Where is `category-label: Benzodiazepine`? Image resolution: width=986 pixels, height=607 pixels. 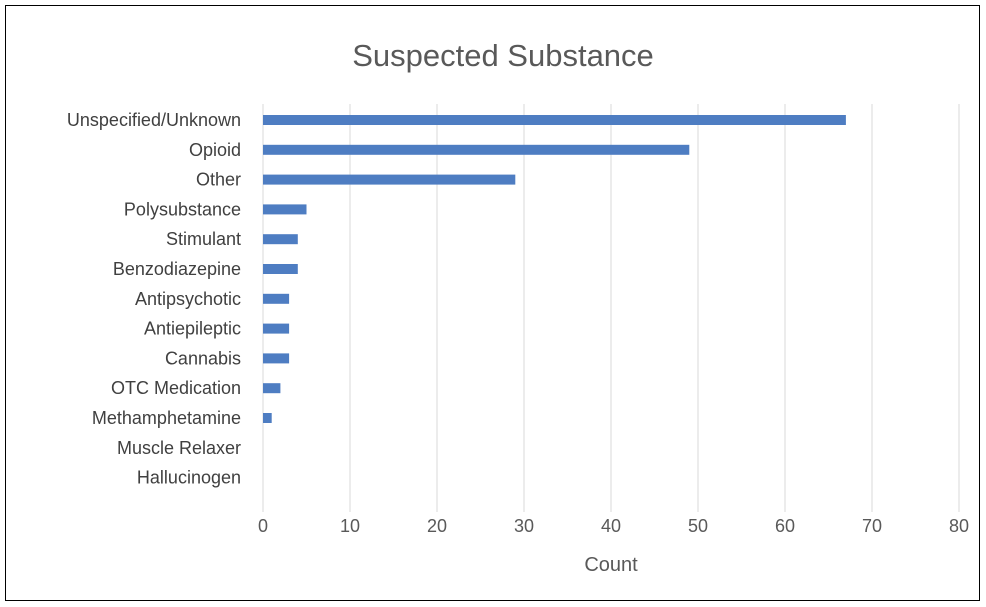
category-label: Benzodiazepine is located at coordinates (177, 269).